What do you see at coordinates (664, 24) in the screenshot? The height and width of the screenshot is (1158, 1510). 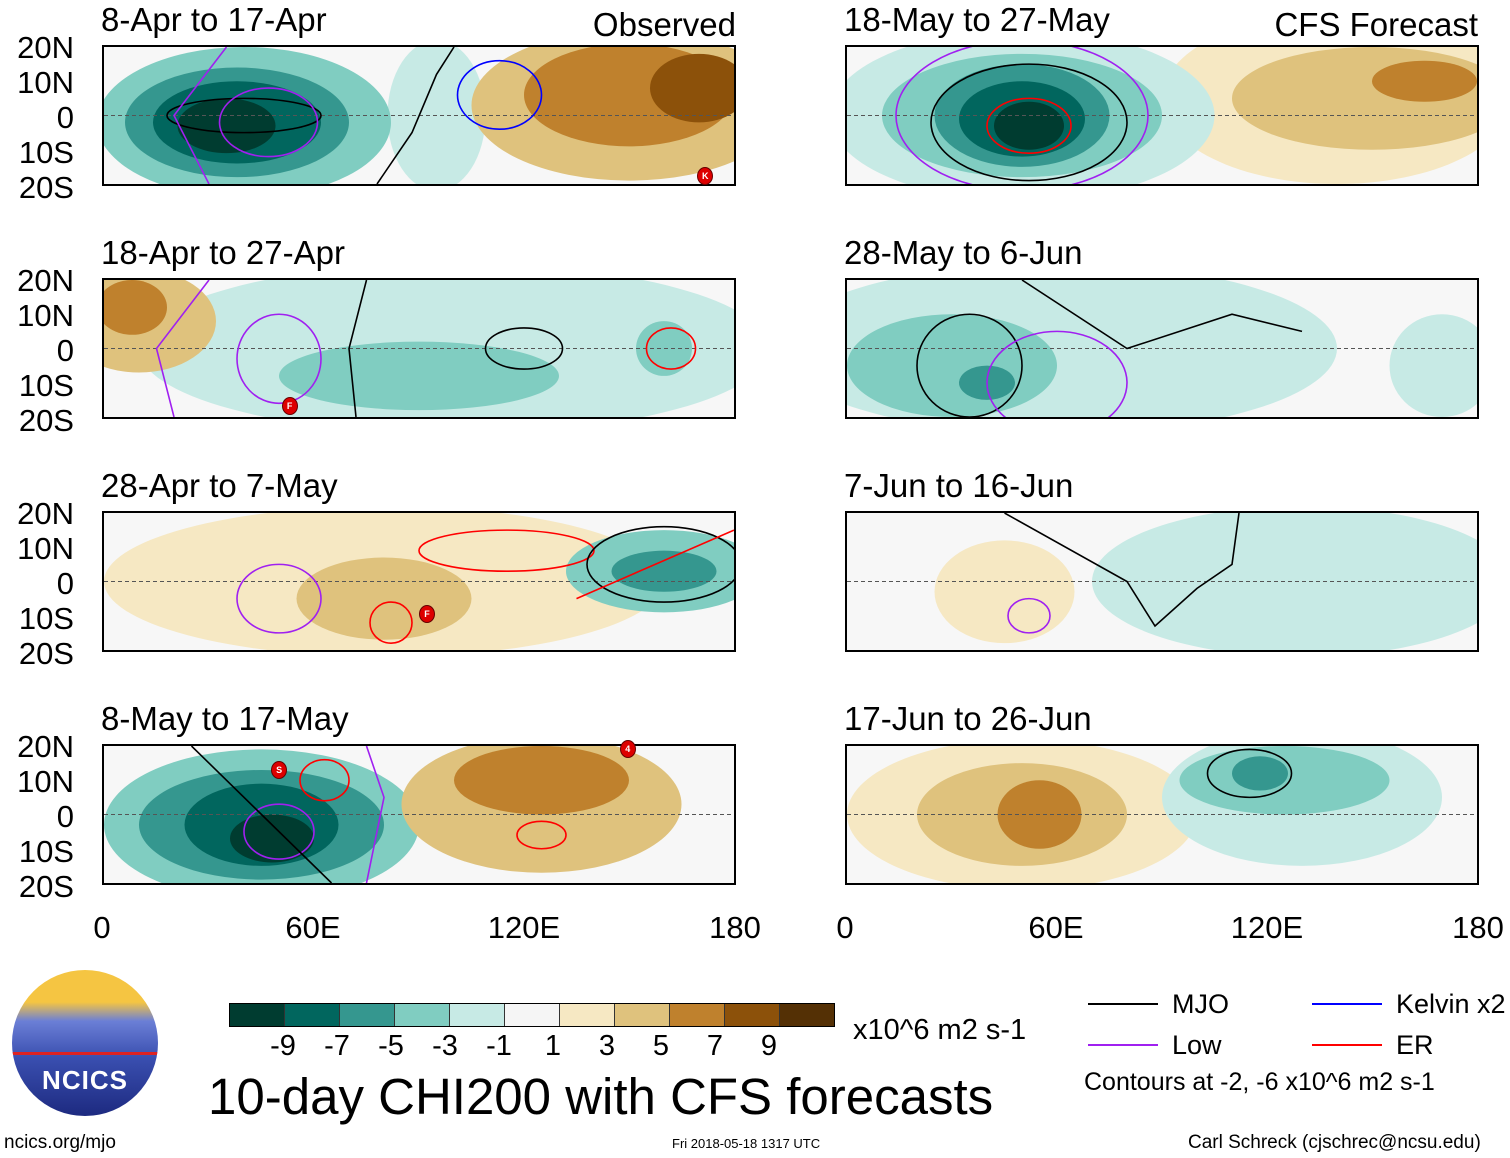 I see `observed-label: Observed` at bounding box center [664, 24].